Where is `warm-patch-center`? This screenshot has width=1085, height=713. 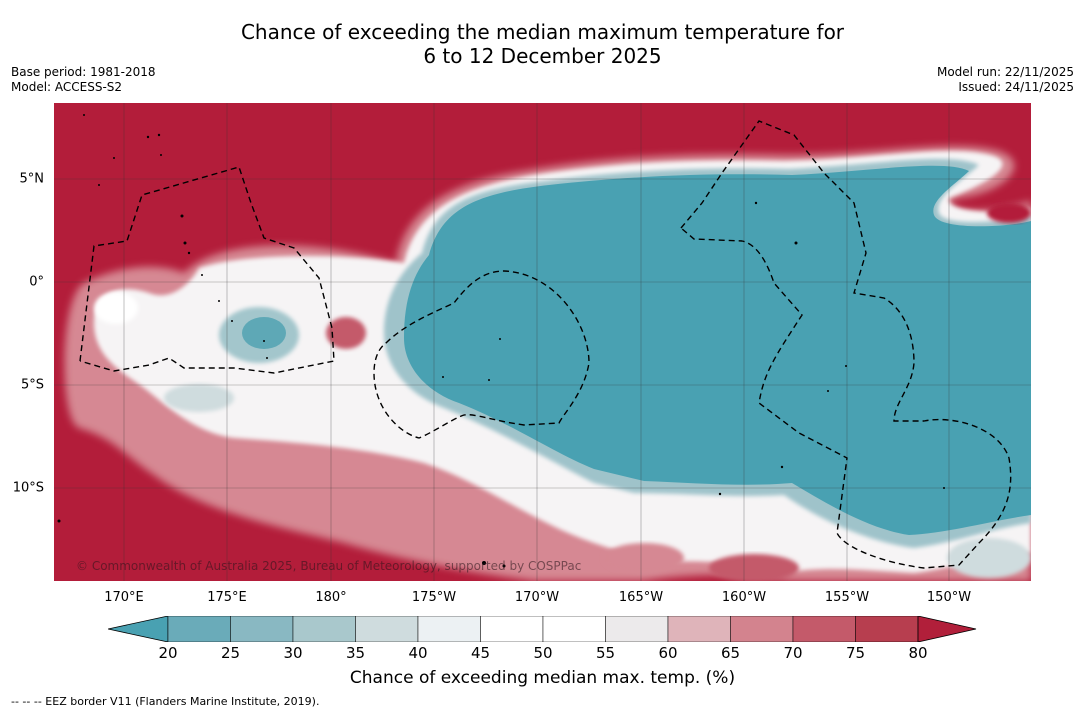 warm-patch-center is located at coordinates (346, 333).